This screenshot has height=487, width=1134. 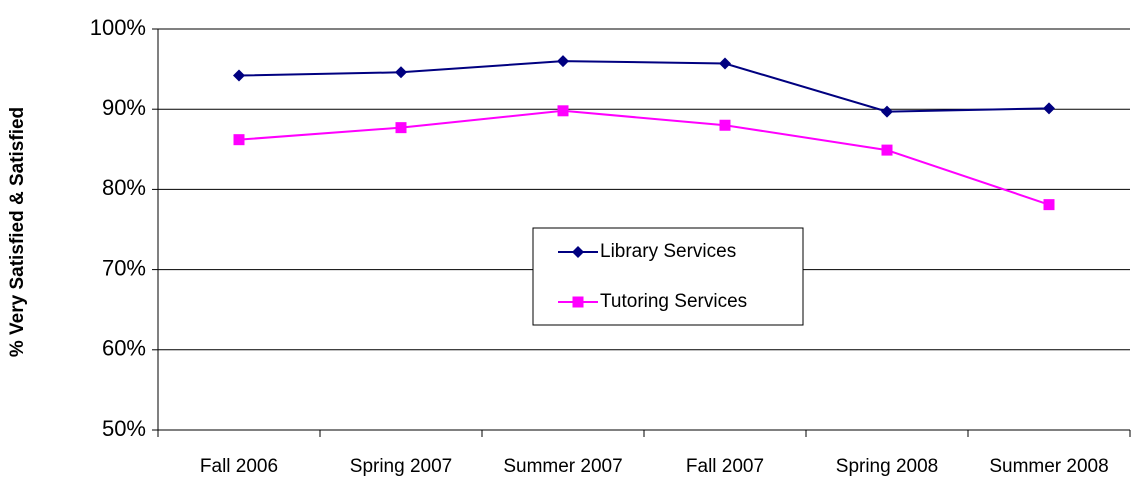 I want to click on x-tick-label: Spring 2008, so click(x=887, y=466).